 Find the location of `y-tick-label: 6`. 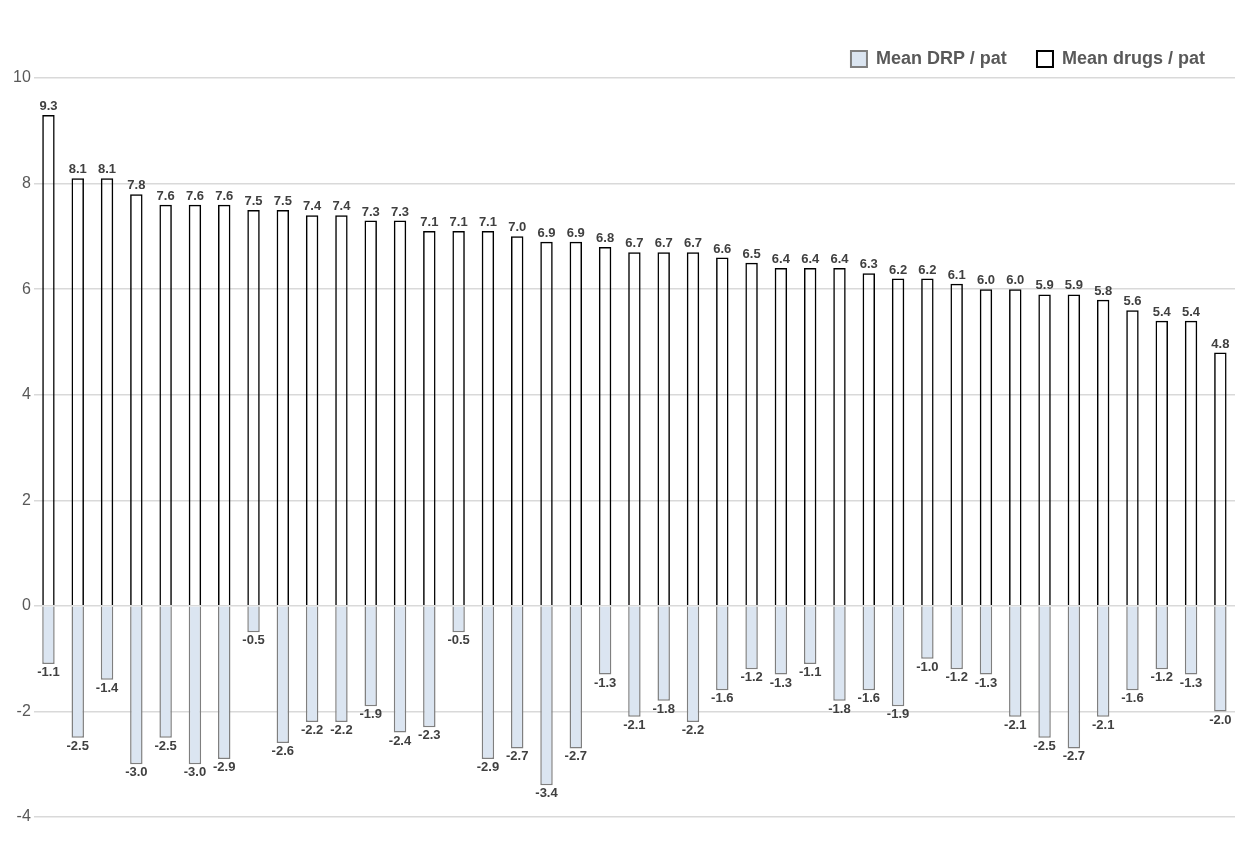

y-tick-label: 6 is located at coordinates (26, 288).